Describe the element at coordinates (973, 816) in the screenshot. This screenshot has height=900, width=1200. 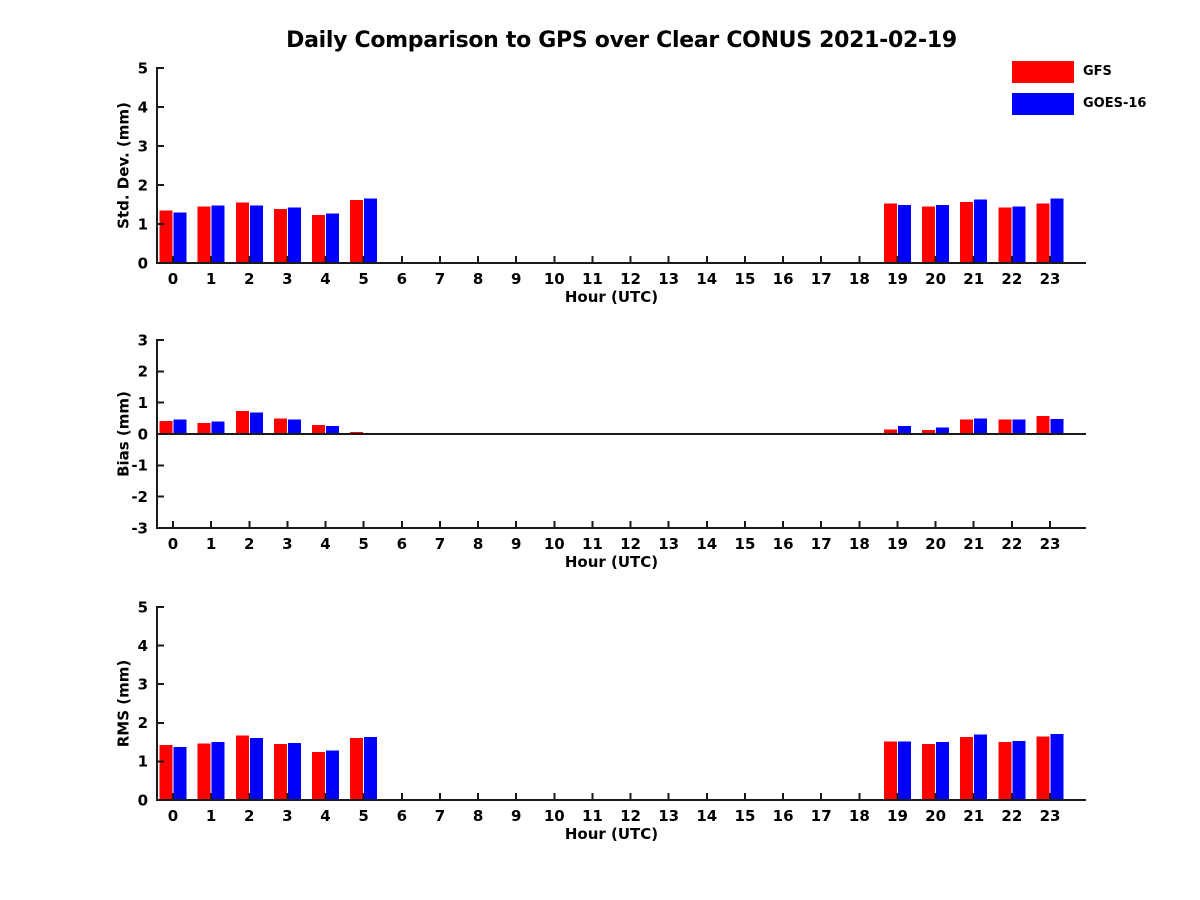
I see `x-tick-label: 21` at that location.